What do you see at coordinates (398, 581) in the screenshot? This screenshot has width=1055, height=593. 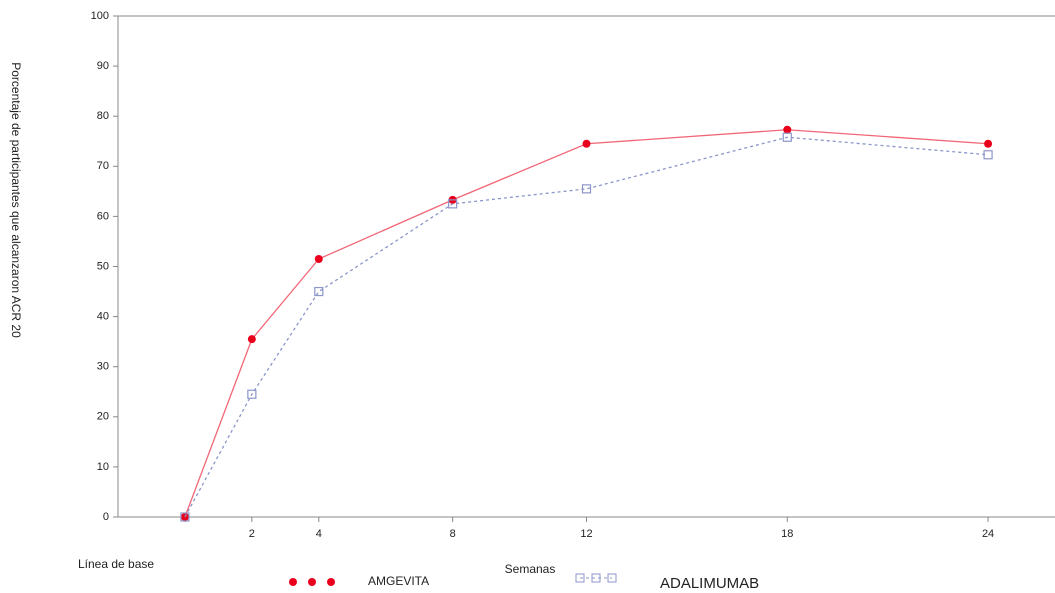 I see `legend-label: AMGEVITA` at bounding box center [398, 581].